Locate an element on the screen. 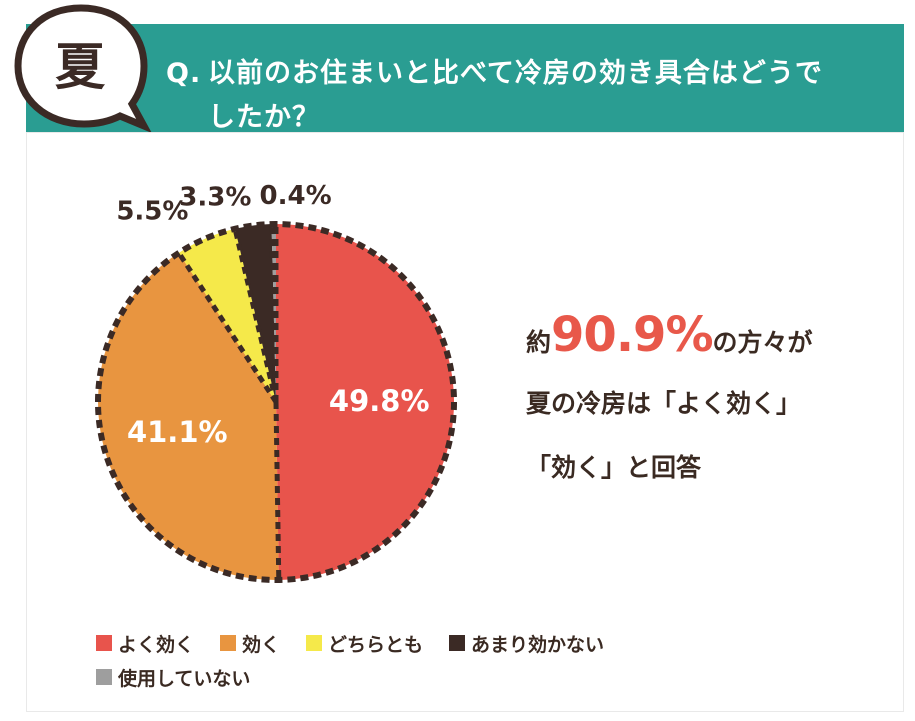 This screenshot has height=721, width=915. season-badge: 夏 is located at coordinates (83, 69).